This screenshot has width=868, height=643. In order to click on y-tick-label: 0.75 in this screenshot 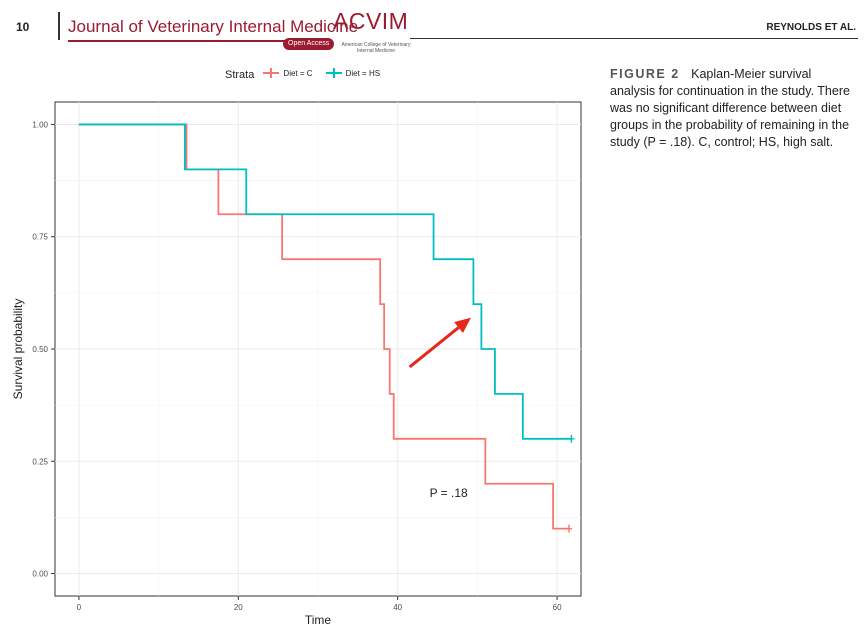, I will do `click(40, 237)`.